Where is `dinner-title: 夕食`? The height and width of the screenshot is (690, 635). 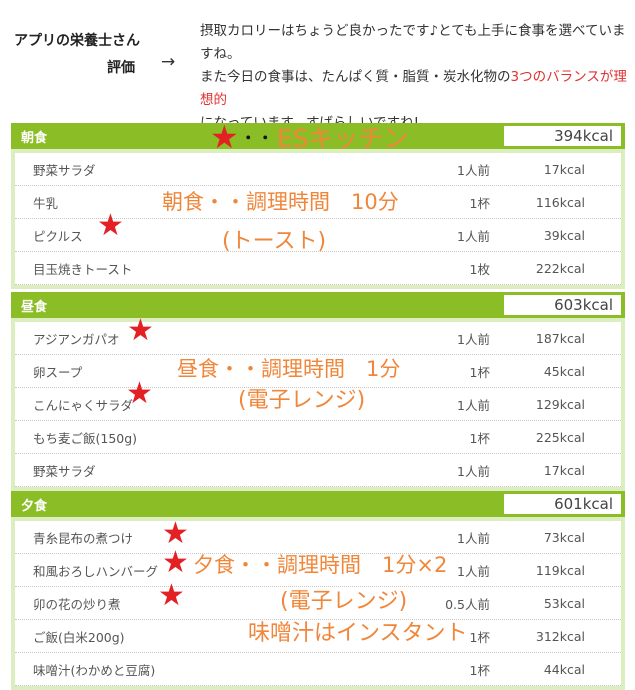 dinner-title: 夕食 is located at coordinates (34, 506).